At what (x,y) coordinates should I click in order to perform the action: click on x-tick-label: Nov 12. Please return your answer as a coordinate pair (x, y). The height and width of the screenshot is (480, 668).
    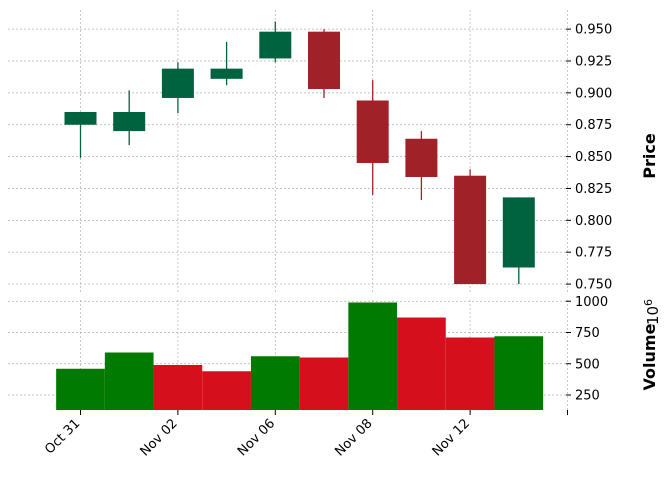
    Looking at the image, I should click on (451, 437).